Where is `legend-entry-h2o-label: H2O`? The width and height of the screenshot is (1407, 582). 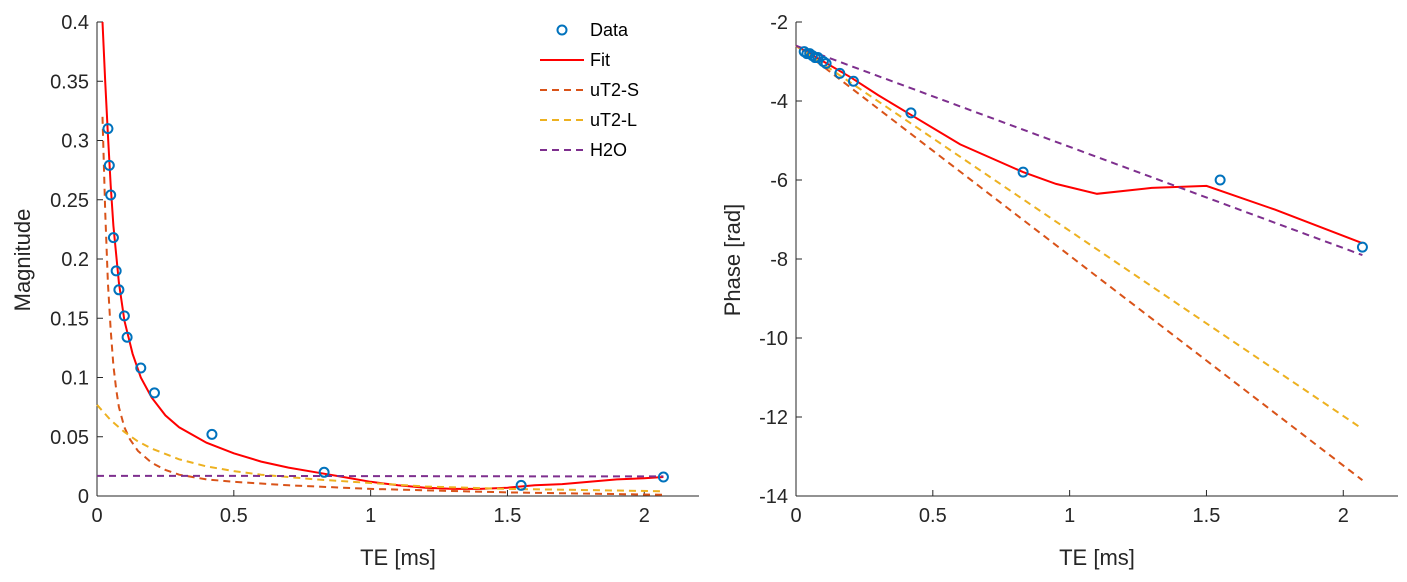 legend-entry-h2o-label: H2O is located at coordinates (608, 150).